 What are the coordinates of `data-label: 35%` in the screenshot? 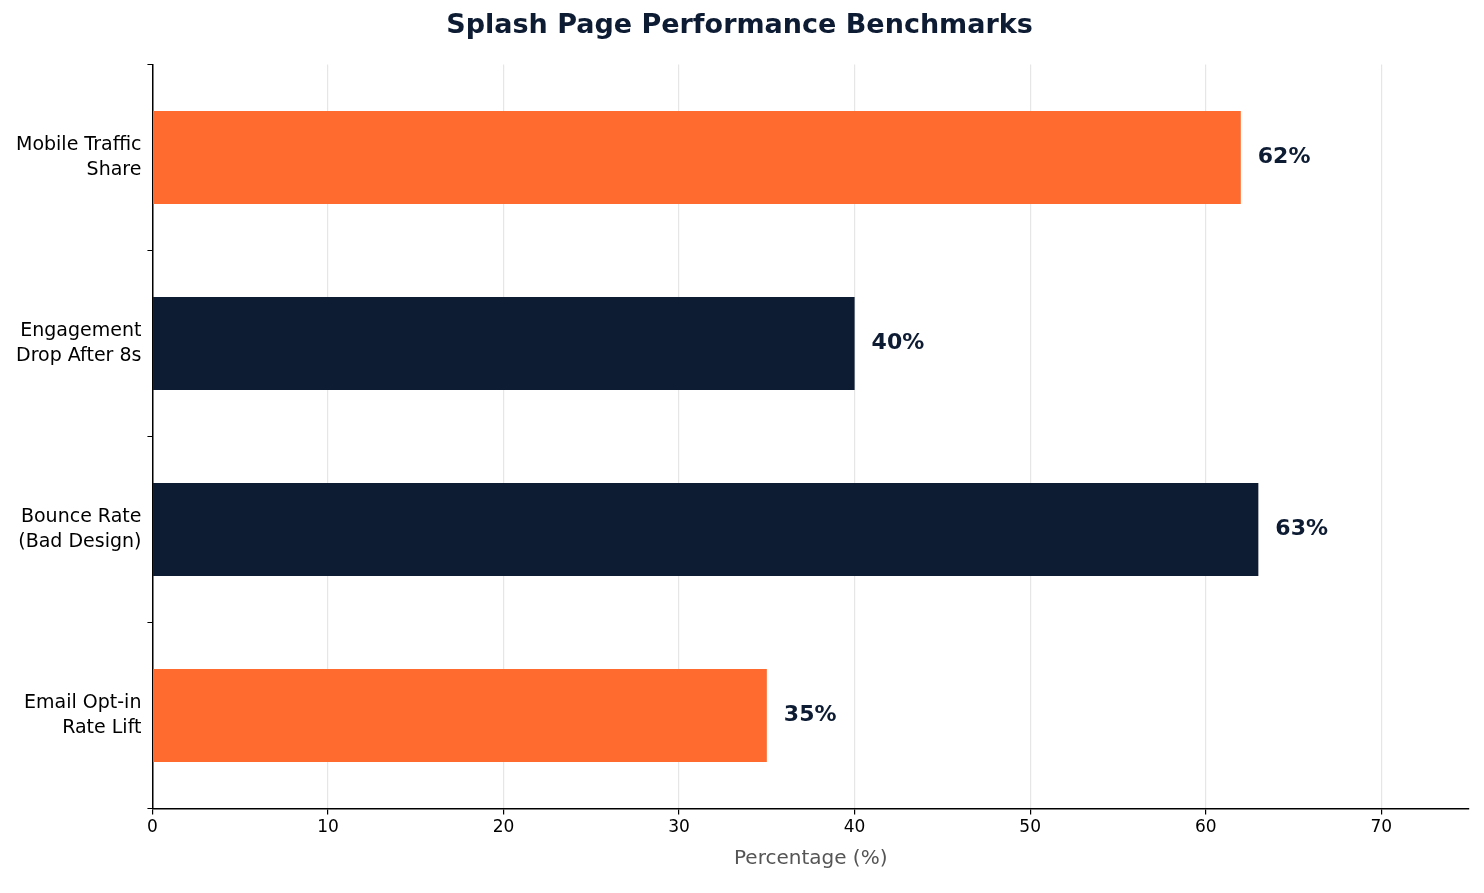 It's located at (810, 714).